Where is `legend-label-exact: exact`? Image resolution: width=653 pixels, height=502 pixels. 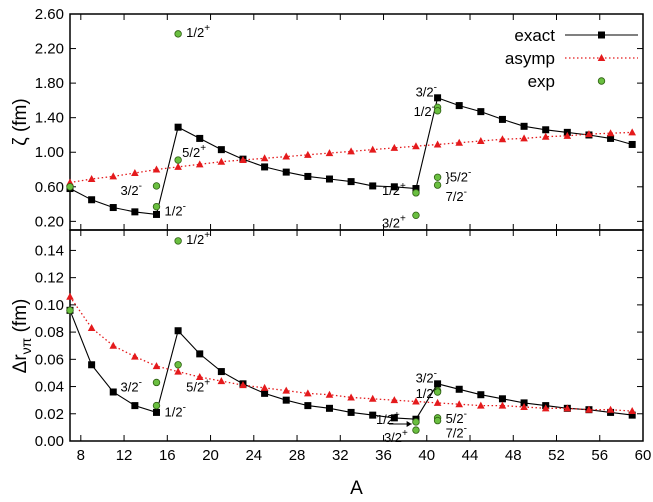
legend-label-exact: exact is located at coordinates (534, 35).